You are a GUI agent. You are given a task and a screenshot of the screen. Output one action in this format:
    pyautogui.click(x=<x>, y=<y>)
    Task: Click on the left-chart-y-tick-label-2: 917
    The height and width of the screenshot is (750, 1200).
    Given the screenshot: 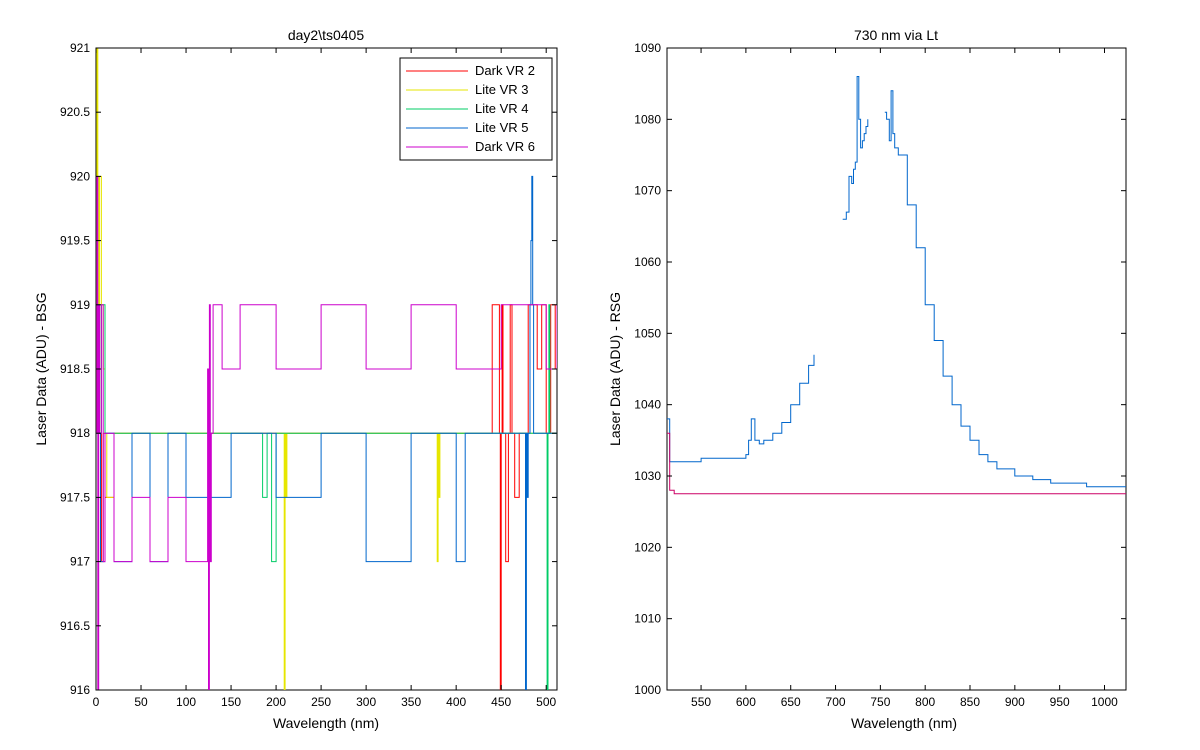 What is the action you would take?
    pyautogui.click(x=80, y=562)
    